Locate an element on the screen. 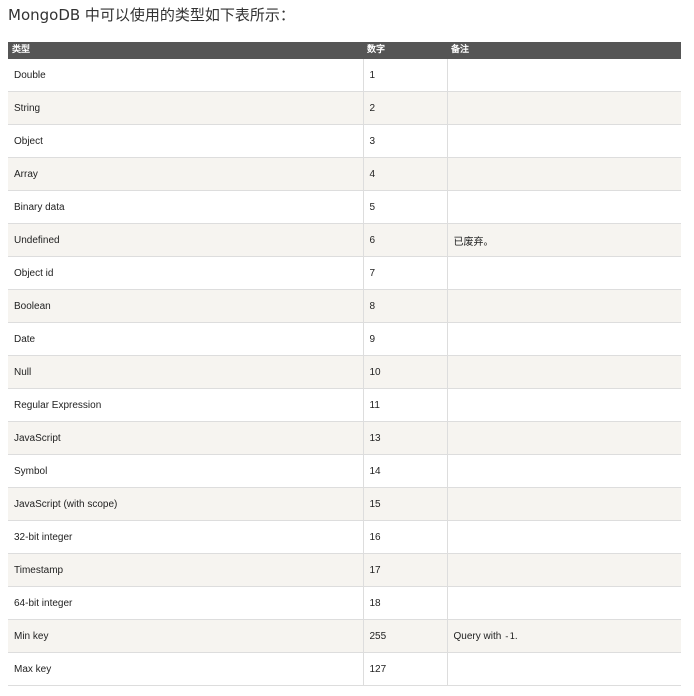  table-row: Boolean 8 is located at coordinates (344, 306).